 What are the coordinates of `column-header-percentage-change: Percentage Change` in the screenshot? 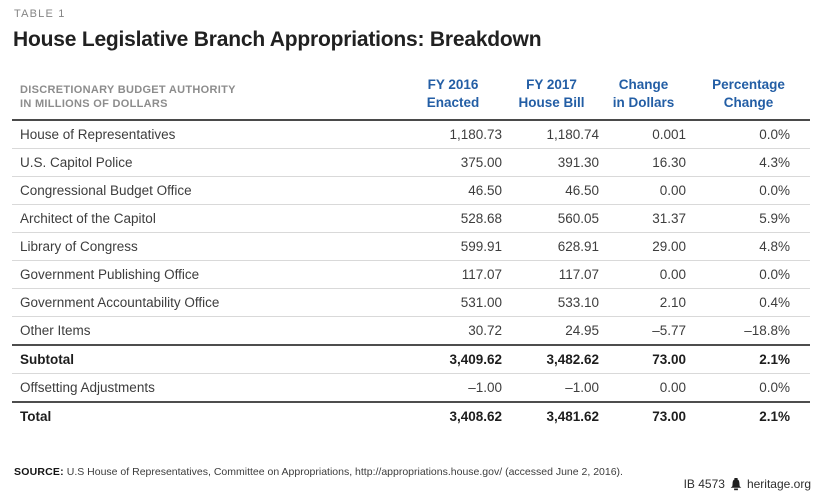 It's located at (748, 98).